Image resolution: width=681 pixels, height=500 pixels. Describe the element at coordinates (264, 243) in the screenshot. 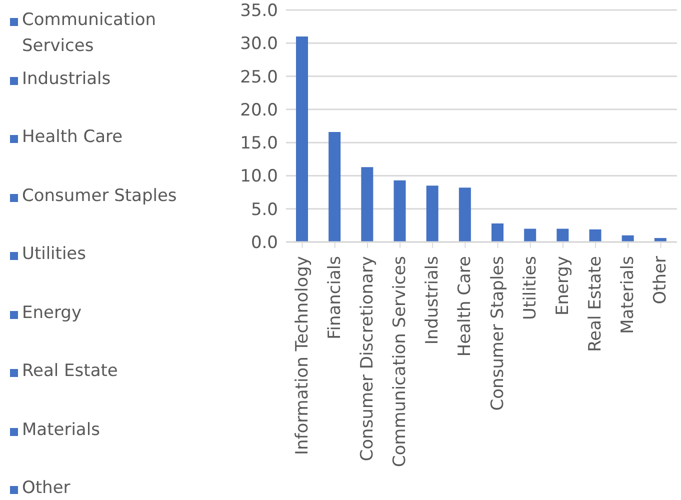

I see `y-tick-label: 0.0` at that location.